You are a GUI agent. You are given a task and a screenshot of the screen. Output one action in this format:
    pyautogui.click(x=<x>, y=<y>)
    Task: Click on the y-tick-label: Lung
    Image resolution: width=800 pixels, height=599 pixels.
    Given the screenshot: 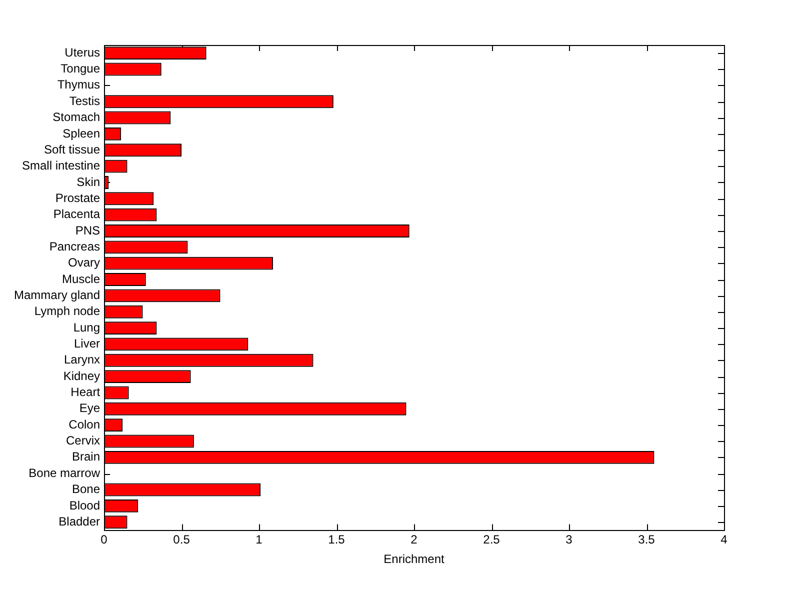 What is the action you would take?
    pyautogui.click(x=86, y=327)
    